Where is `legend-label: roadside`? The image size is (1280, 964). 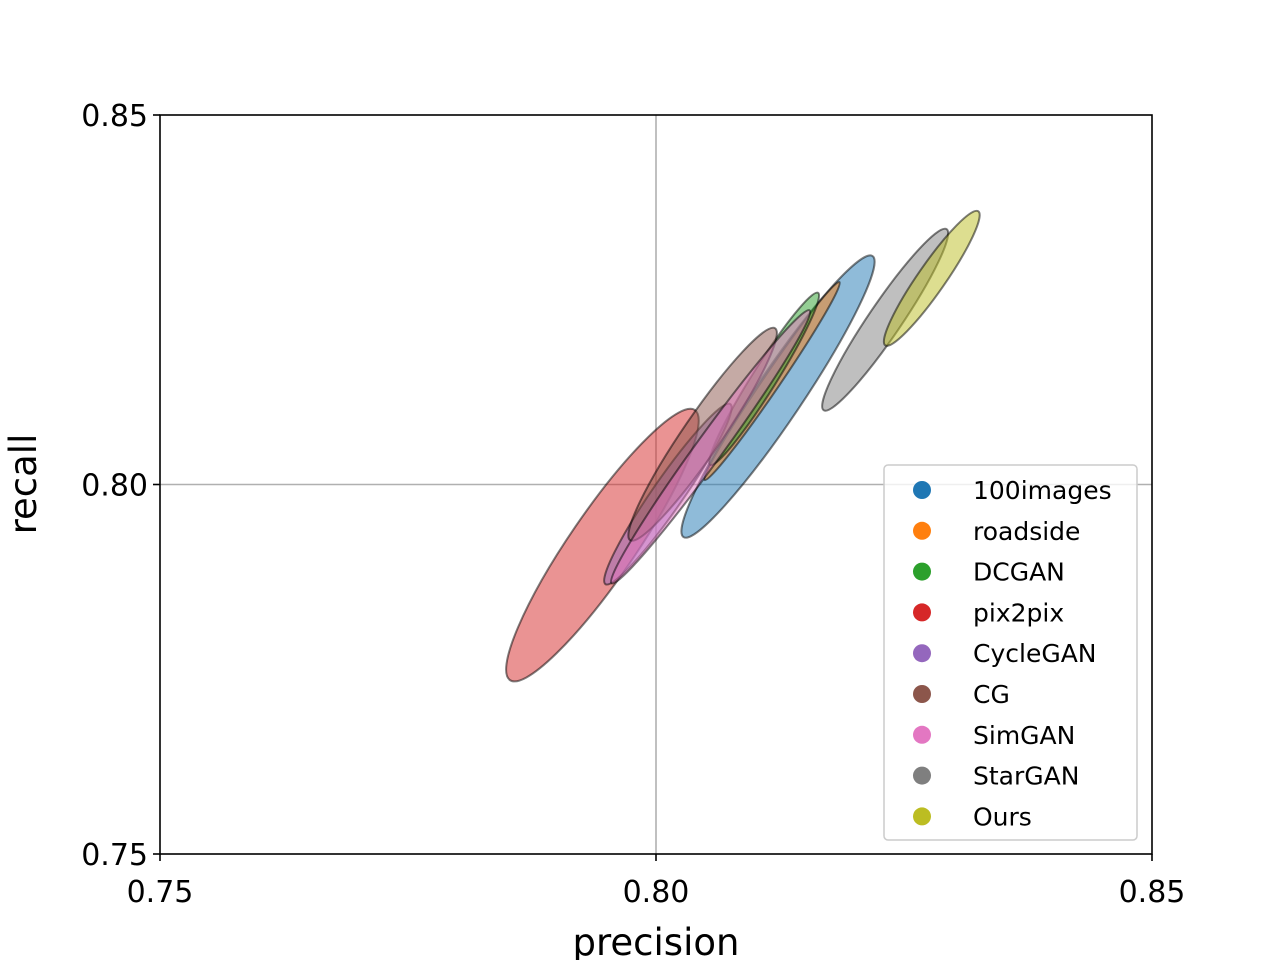
legend-label: roadside is located at coordinates (1026, 531).